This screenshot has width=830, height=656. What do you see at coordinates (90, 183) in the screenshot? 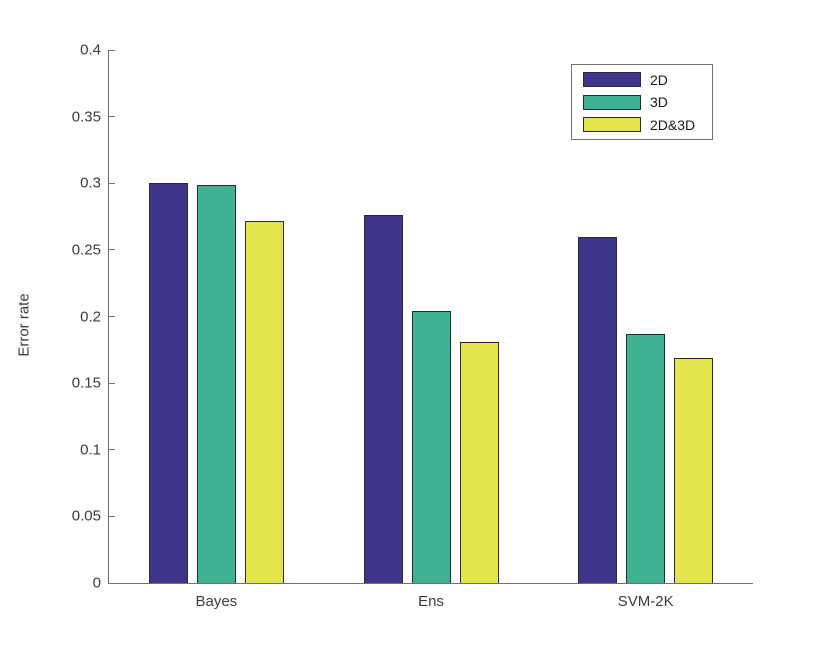
I see `y-tick-label: 0.3` at bounding box center [90, 183].